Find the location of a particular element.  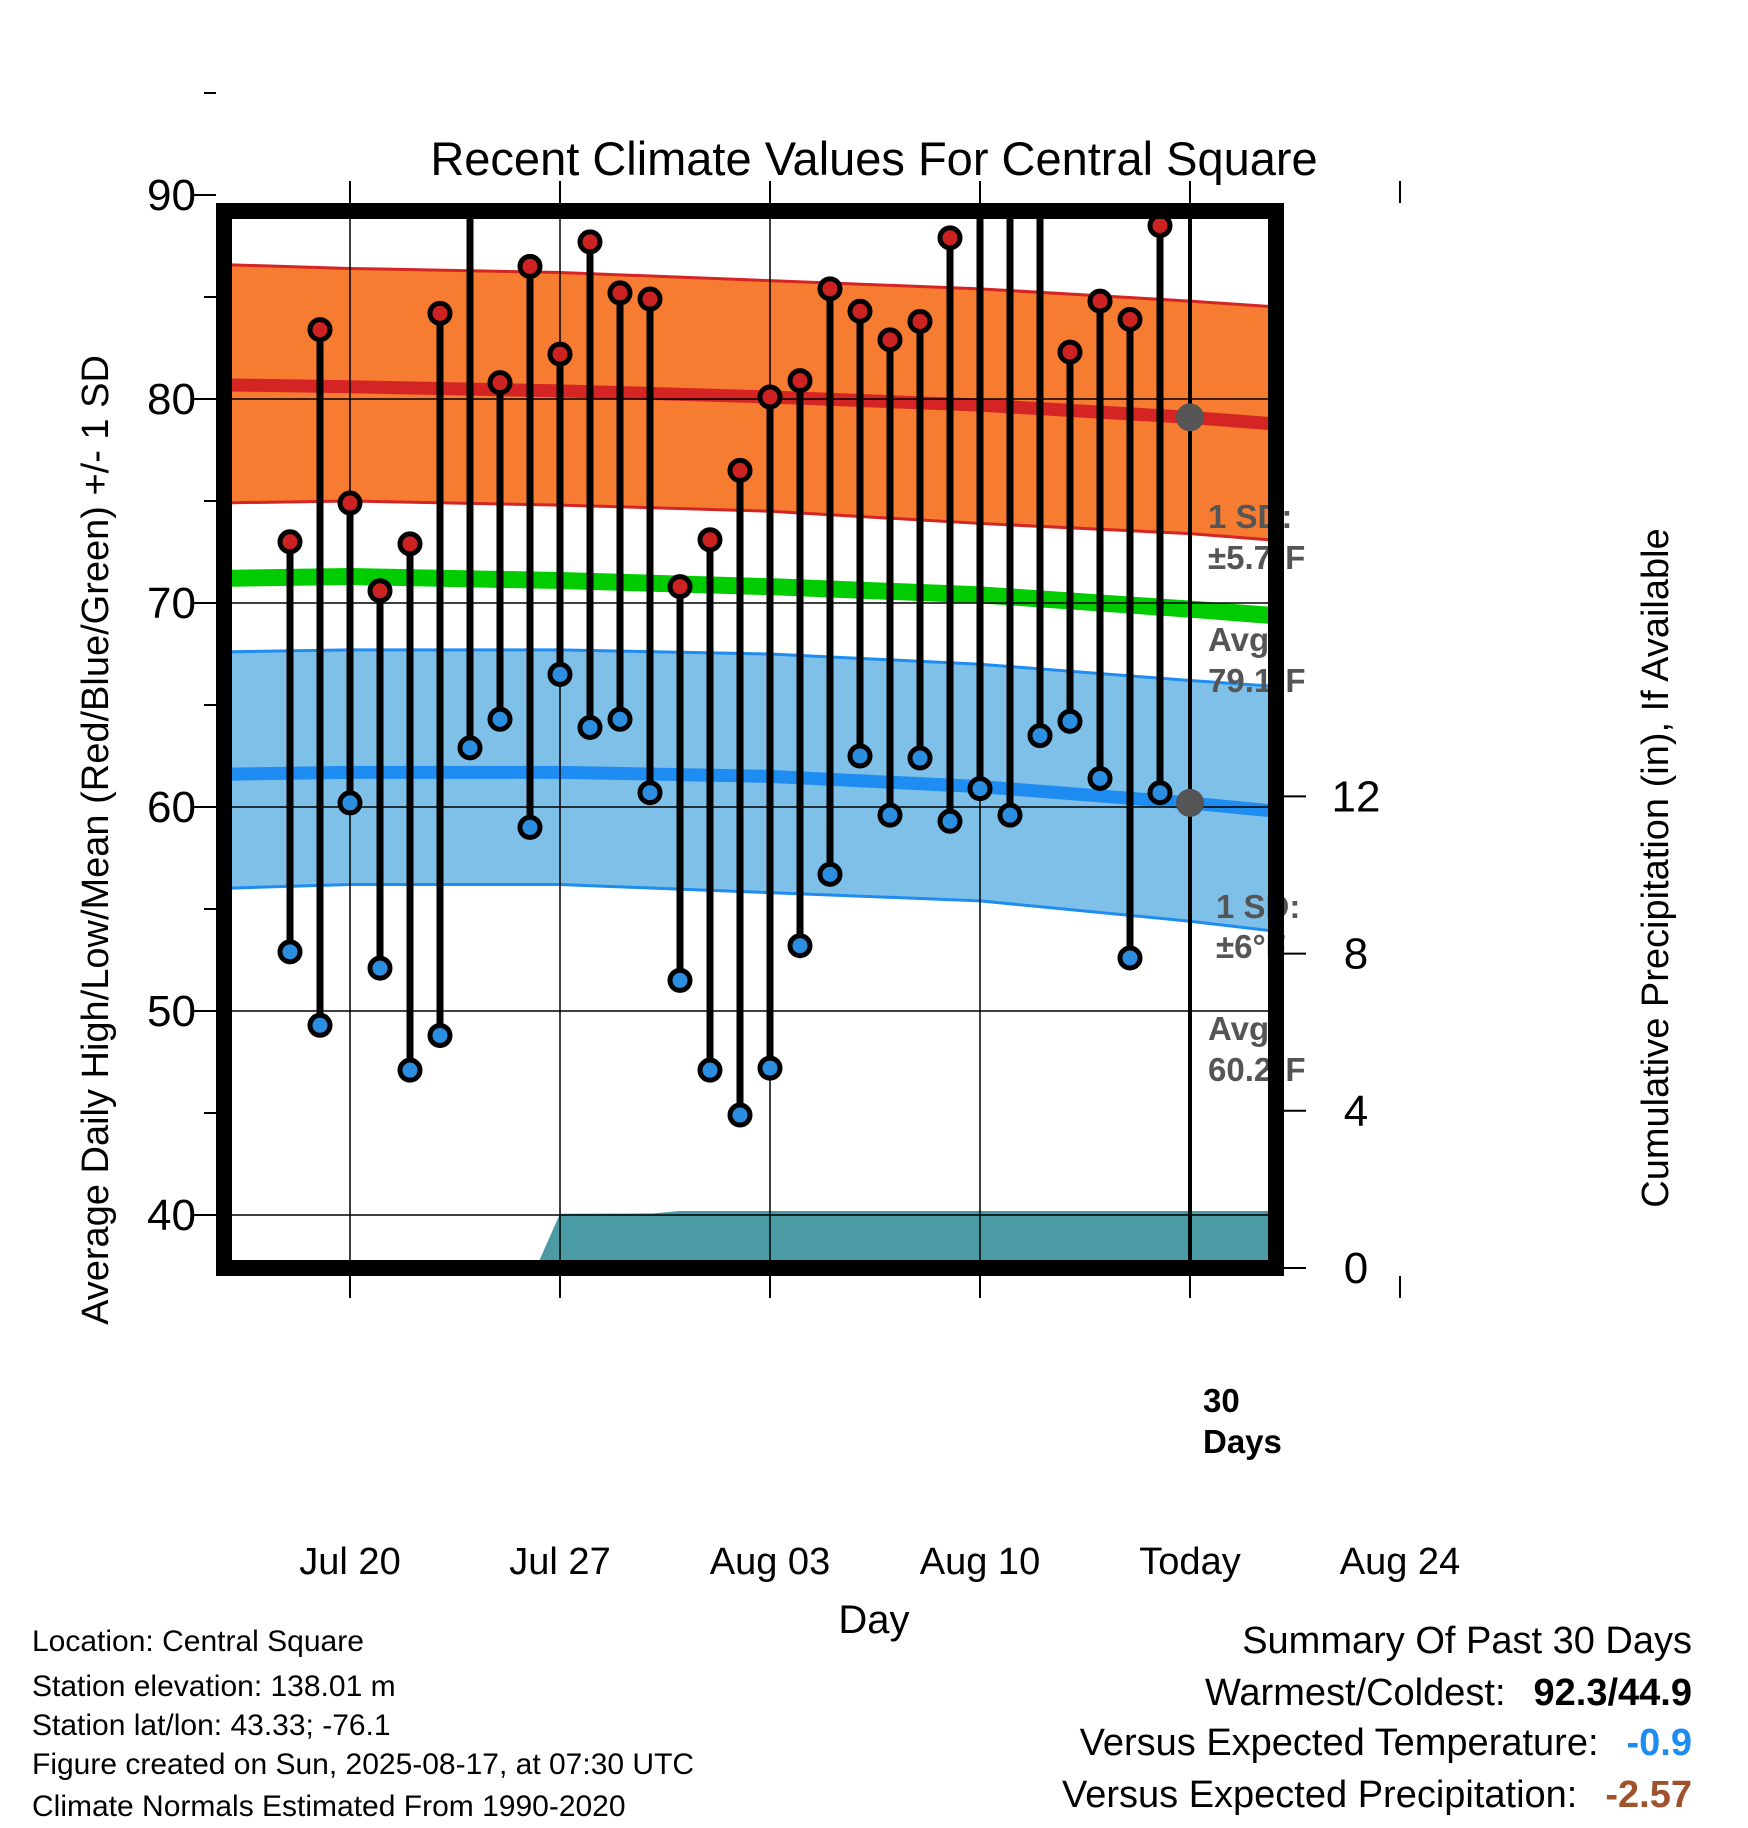

x-axis-label: Day is located at coordinates (873, 1620).